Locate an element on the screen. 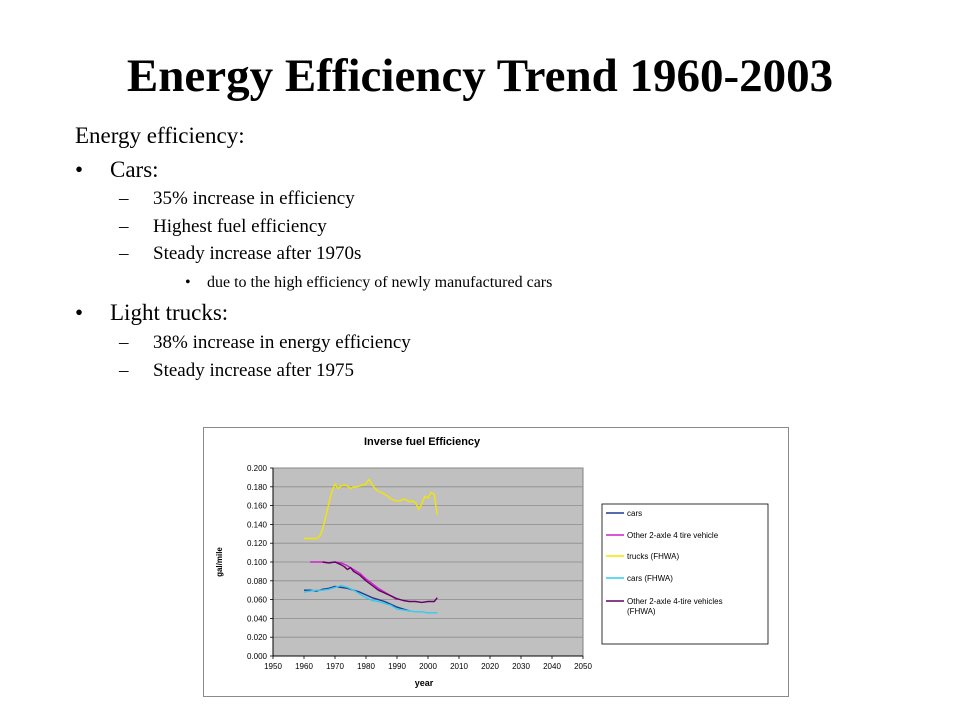  y-tick-label: 0.100 is located at coordinates (257, 562).